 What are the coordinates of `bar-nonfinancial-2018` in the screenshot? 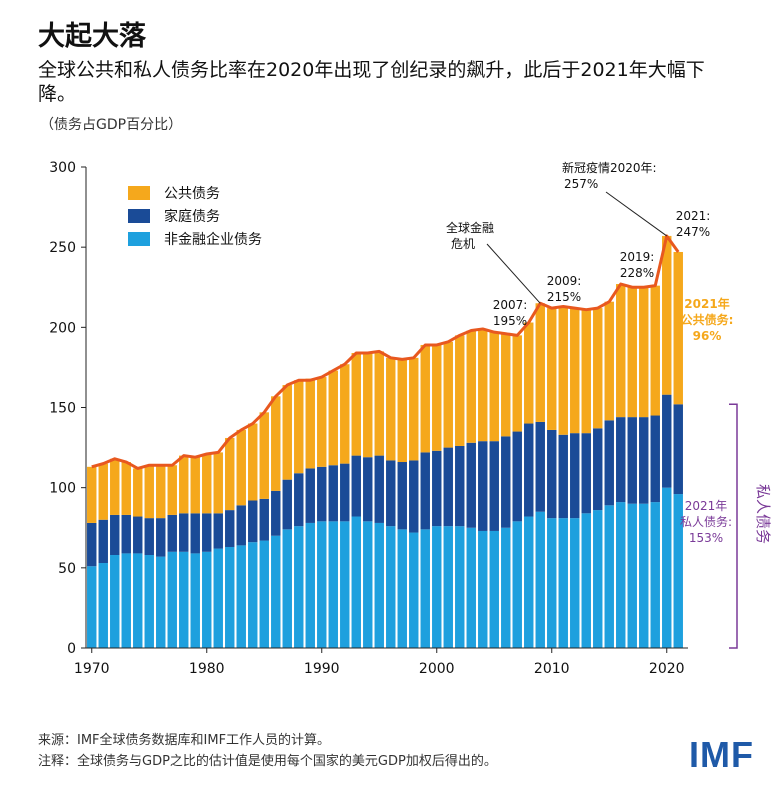 It's located at (644, 575).